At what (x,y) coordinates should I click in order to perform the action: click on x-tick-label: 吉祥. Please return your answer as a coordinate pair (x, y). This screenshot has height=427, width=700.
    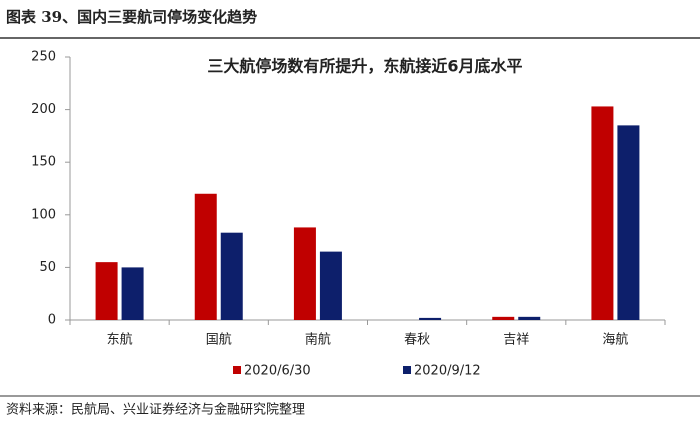
    Looking at the image, I should click on (516, 340).